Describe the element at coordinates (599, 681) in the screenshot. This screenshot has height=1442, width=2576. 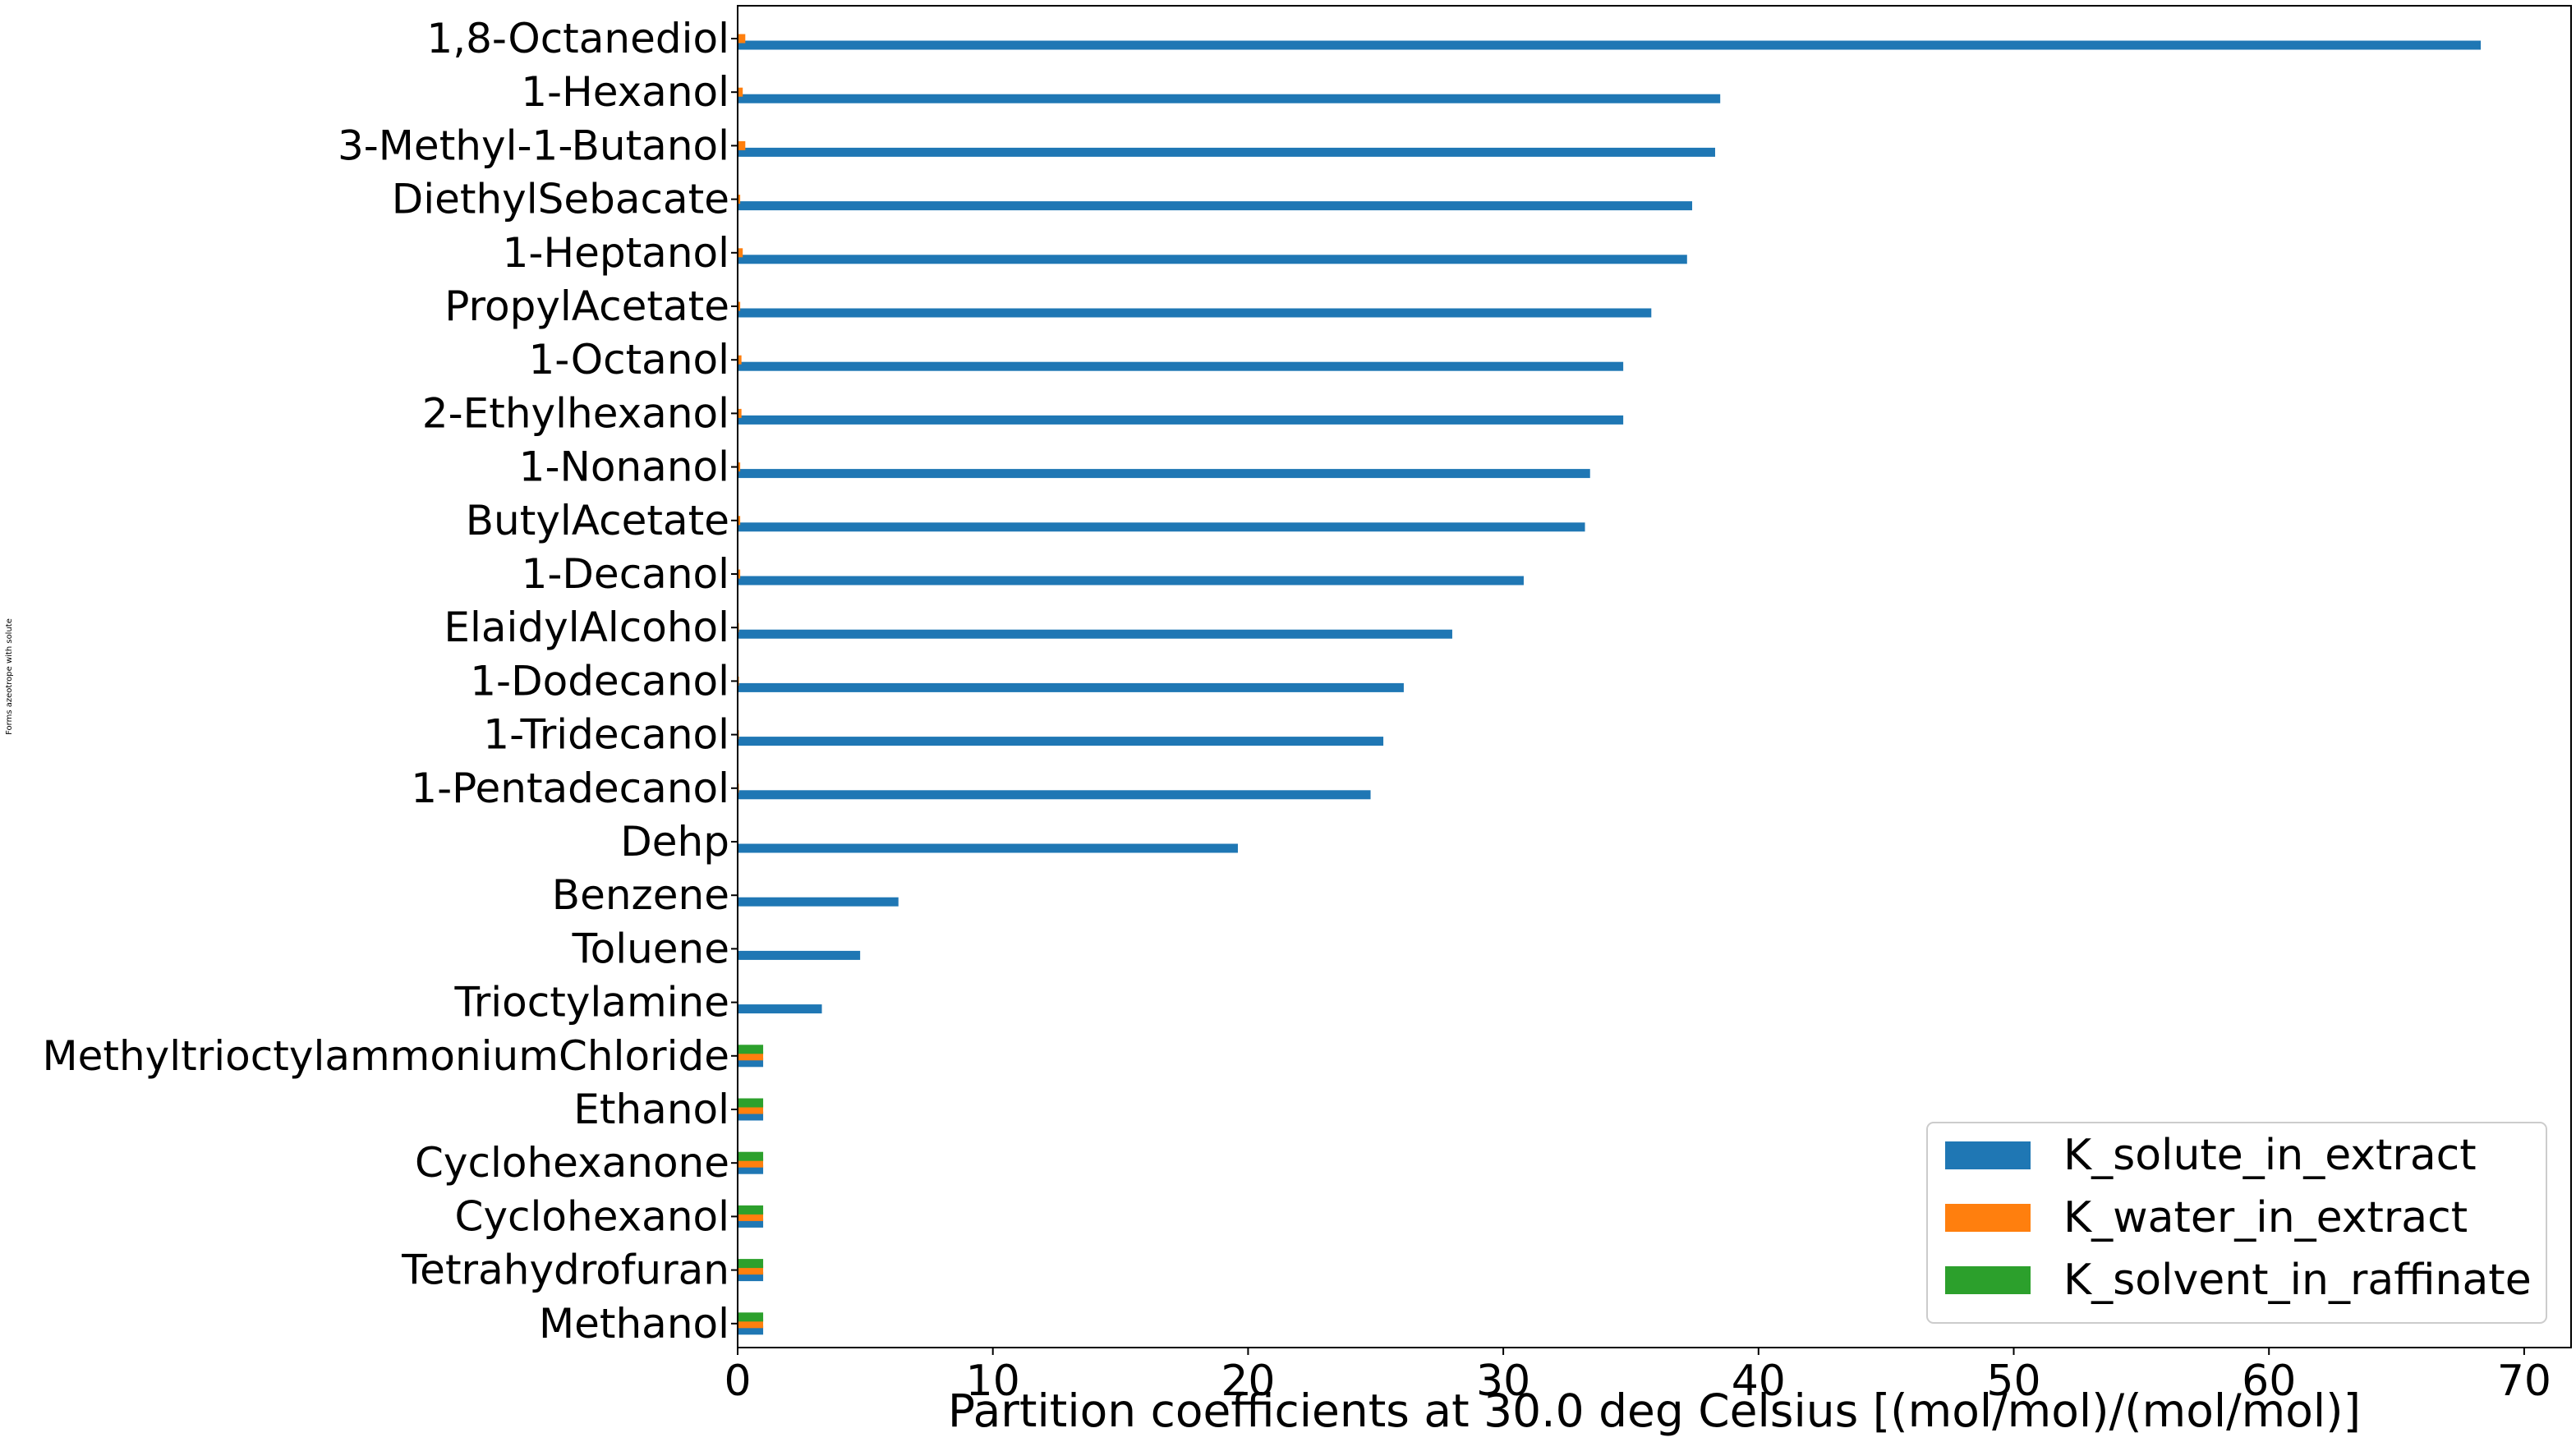
I see `y-tick-label: 1-Dodecanol` at that location.